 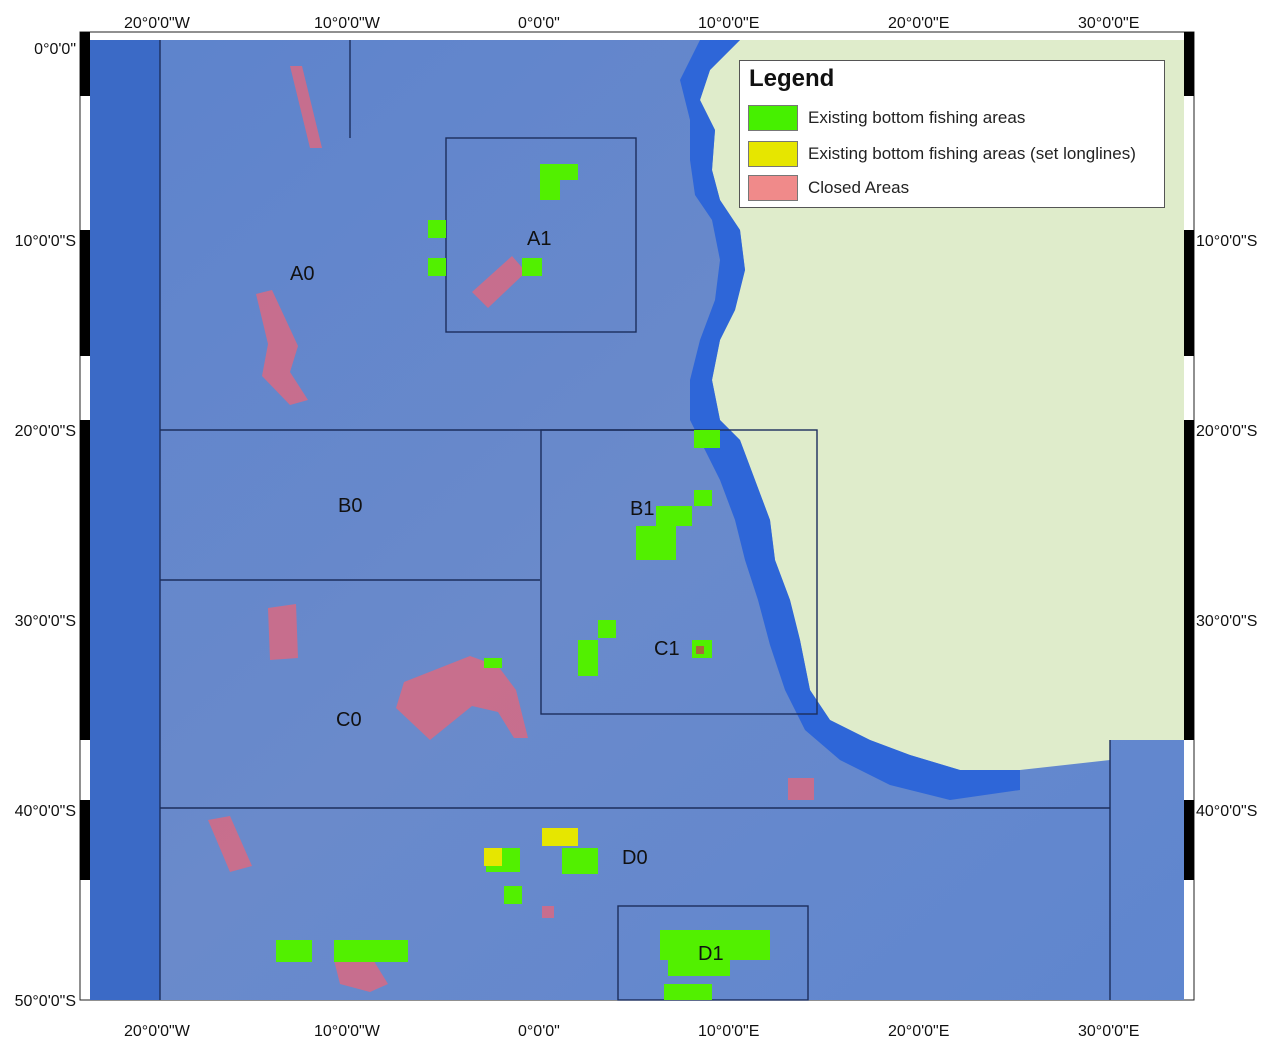 I want to click on left-axis-label: 50°0'0"S, so click(x=45, y=1001).